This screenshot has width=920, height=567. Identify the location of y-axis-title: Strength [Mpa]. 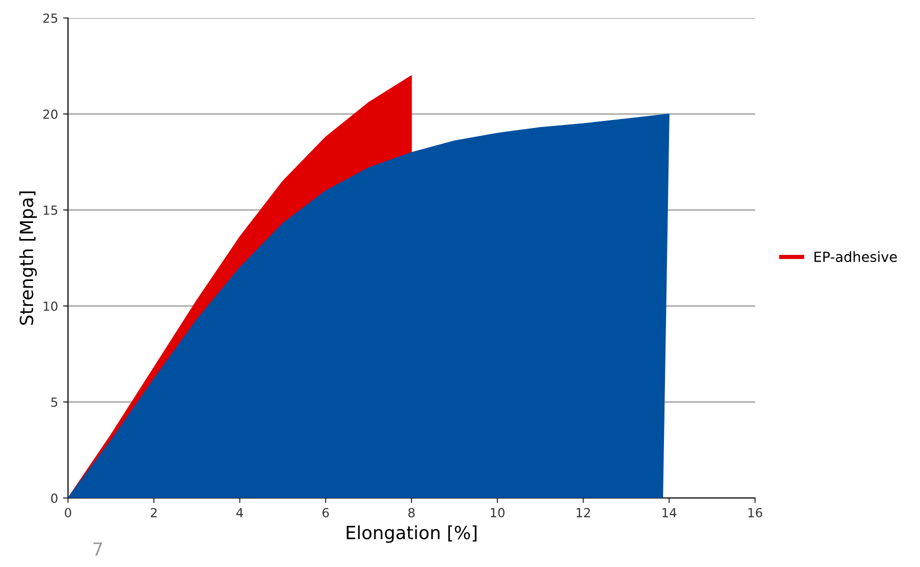
(28, 258).